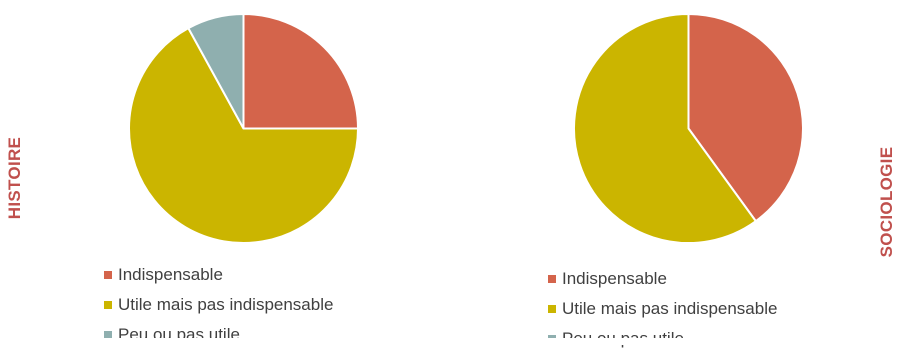 The height and width of the screenshot is (354, 905). What do you see at coordinates (452, 341) in the screenshot?
I see `bottom-crop-edge` at bounding box center [452, 341].